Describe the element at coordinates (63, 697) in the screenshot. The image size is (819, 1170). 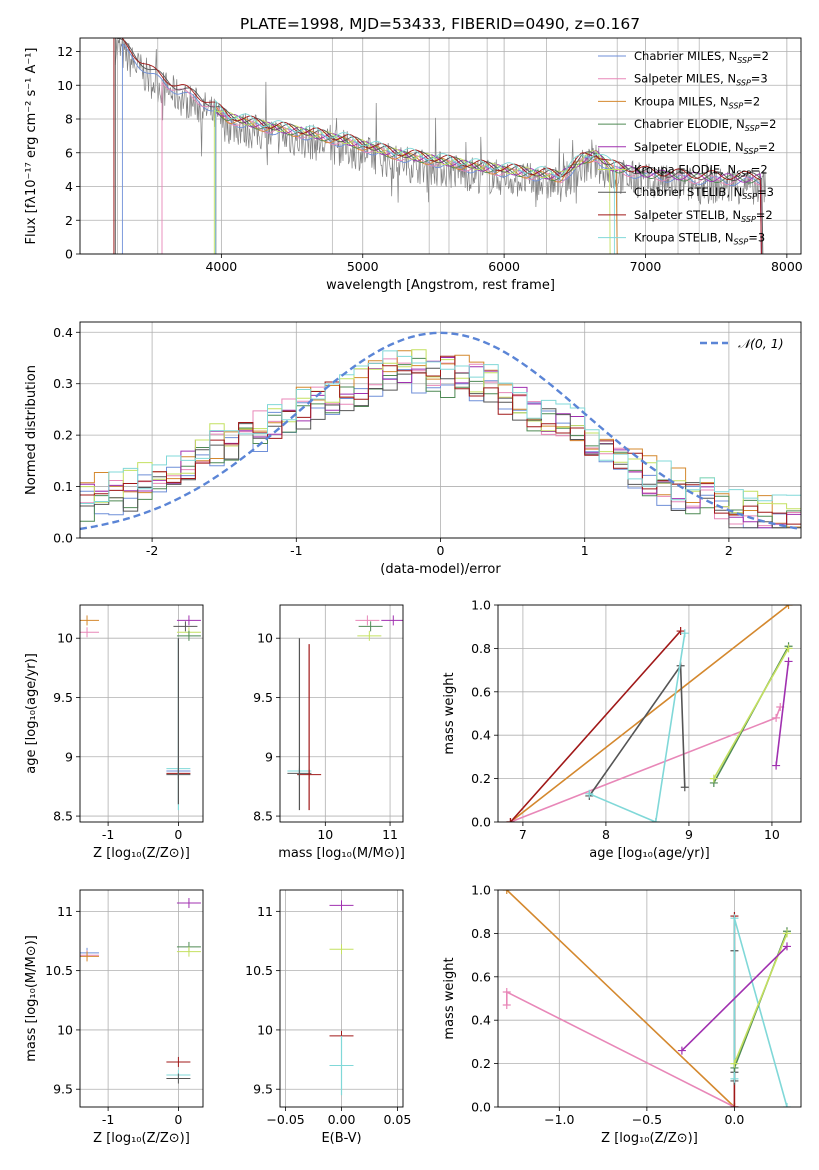
I see `y-tick-label: 9.5` at that location.